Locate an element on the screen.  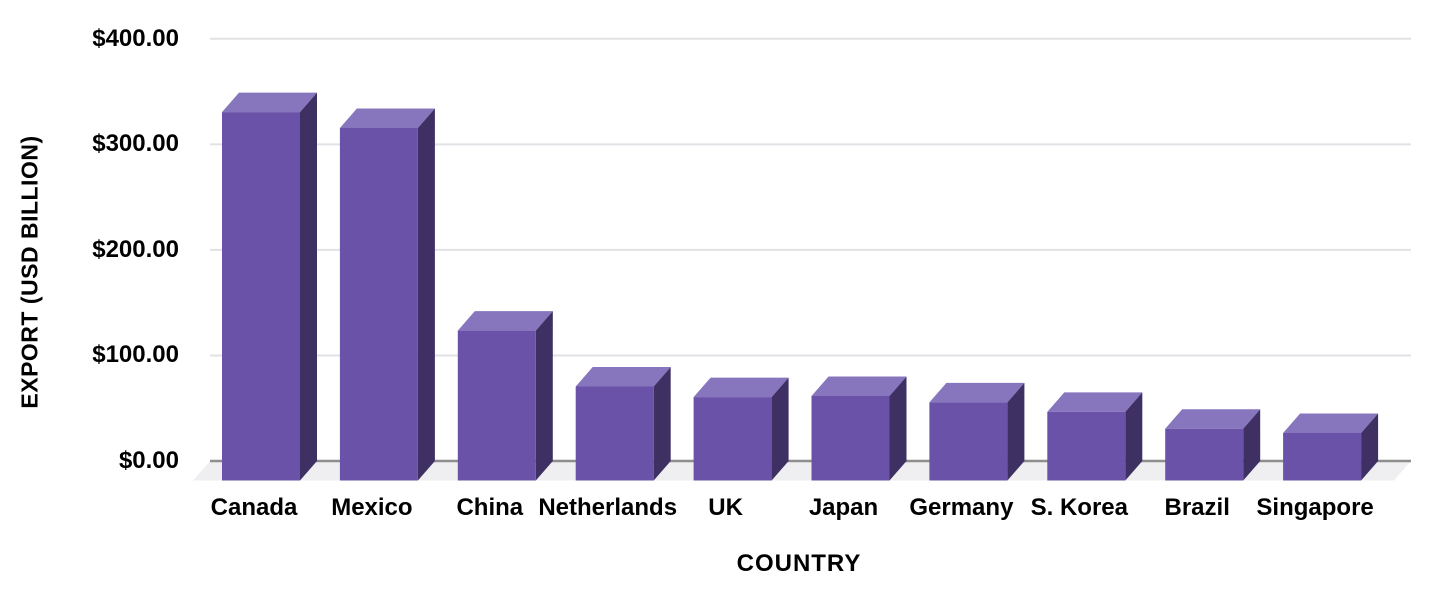
bar-mexico is located at coordinates (387, 294).